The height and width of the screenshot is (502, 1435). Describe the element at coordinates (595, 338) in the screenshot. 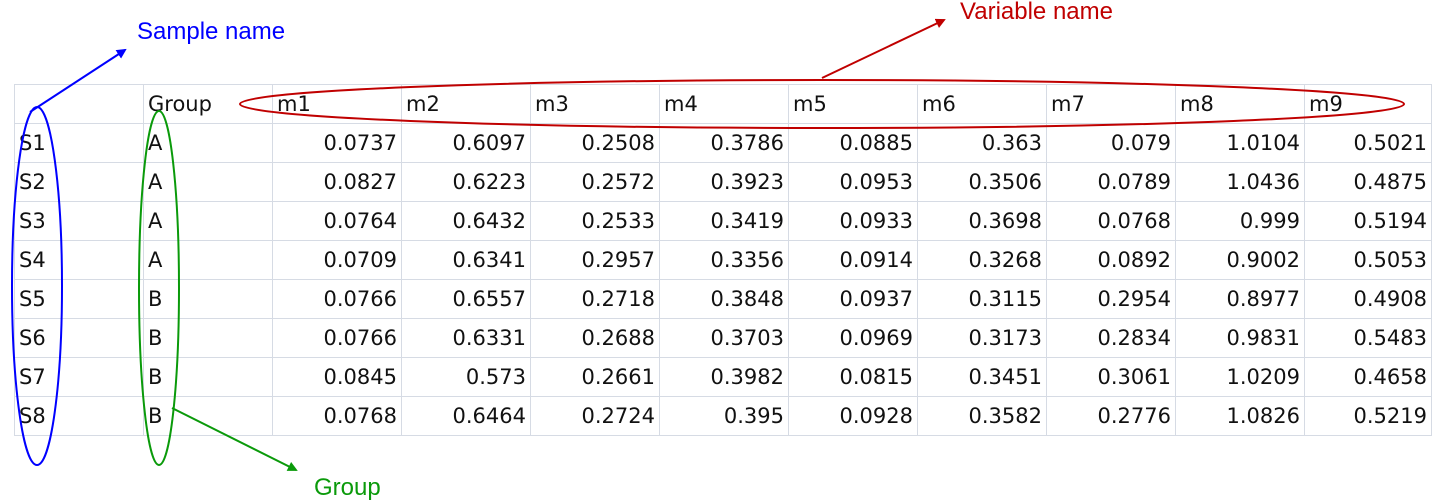

I see `value-cell: 0.2688` at that location.